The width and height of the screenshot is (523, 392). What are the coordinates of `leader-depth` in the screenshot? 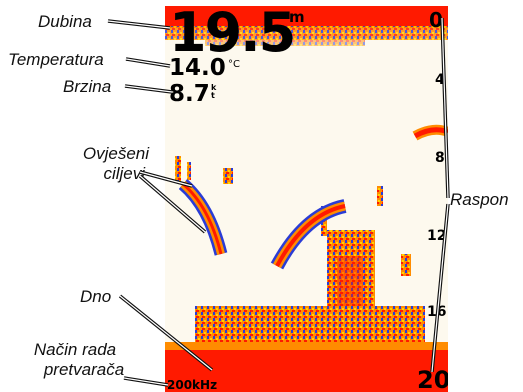 It's located at (139, 24).